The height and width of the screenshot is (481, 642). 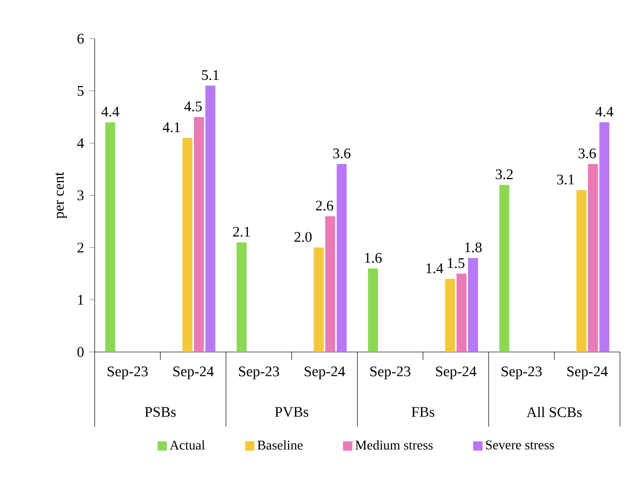 I want to click on data-label: 2.0, so click(x=303, y=237).